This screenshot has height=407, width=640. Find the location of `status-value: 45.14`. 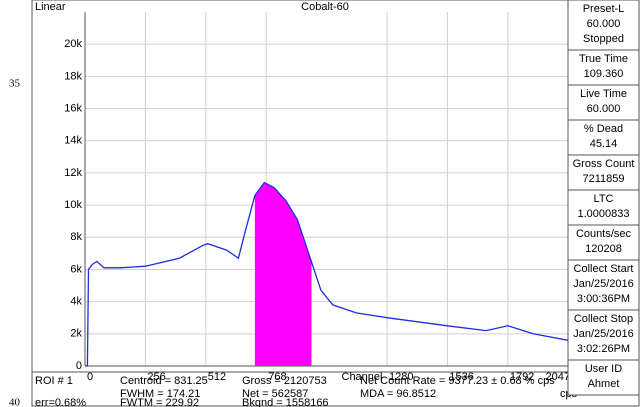

status-value: 45.14 is located at coordinates (604, 144).